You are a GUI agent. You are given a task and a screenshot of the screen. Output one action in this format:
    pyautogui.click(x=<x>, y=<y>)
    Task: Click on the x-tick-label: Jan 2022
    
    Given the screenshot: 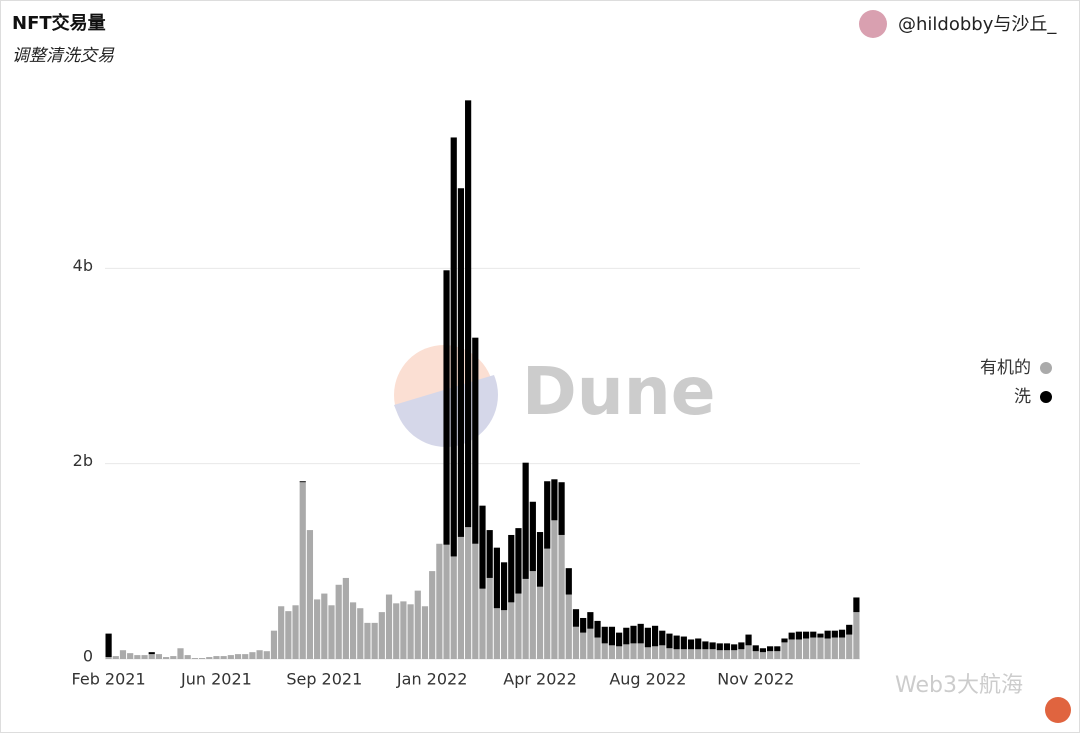 What is the action you would take?
    pyautogui.click(x=431, y=679)
    